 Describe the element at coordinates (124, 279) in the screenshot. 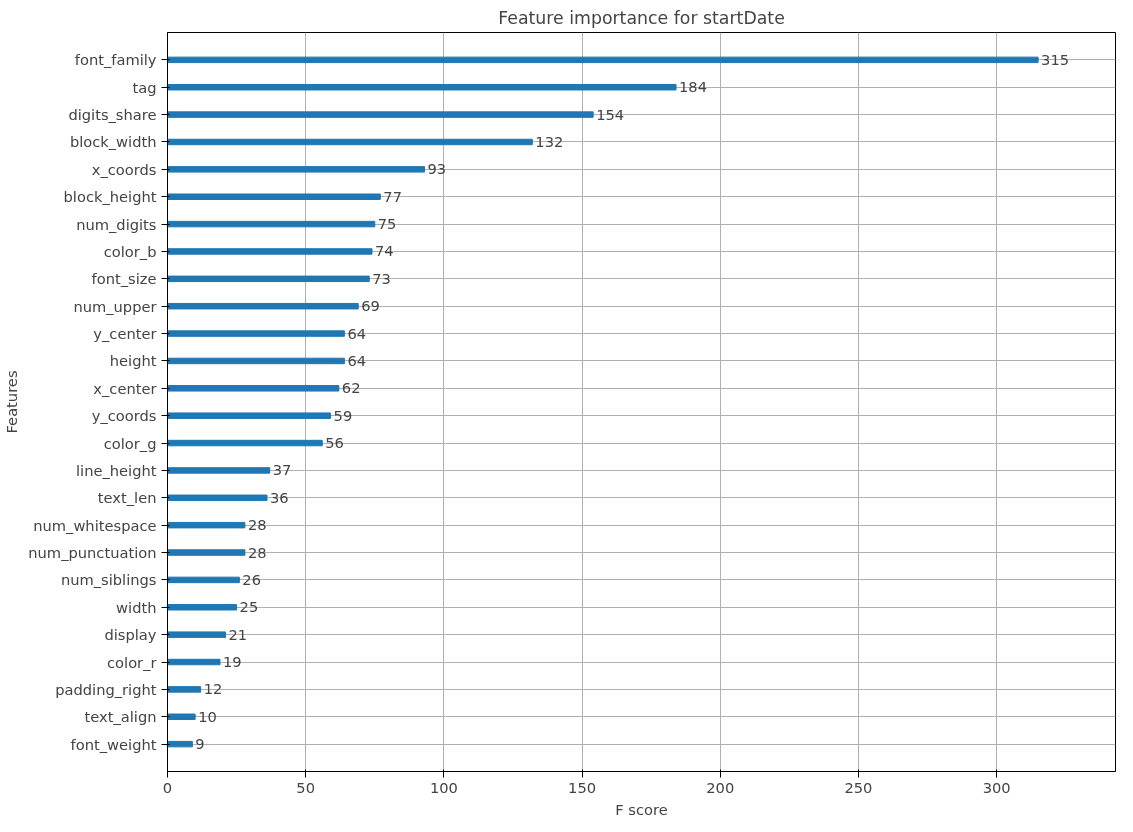

I see `y-tick-label: font_size` at that location.